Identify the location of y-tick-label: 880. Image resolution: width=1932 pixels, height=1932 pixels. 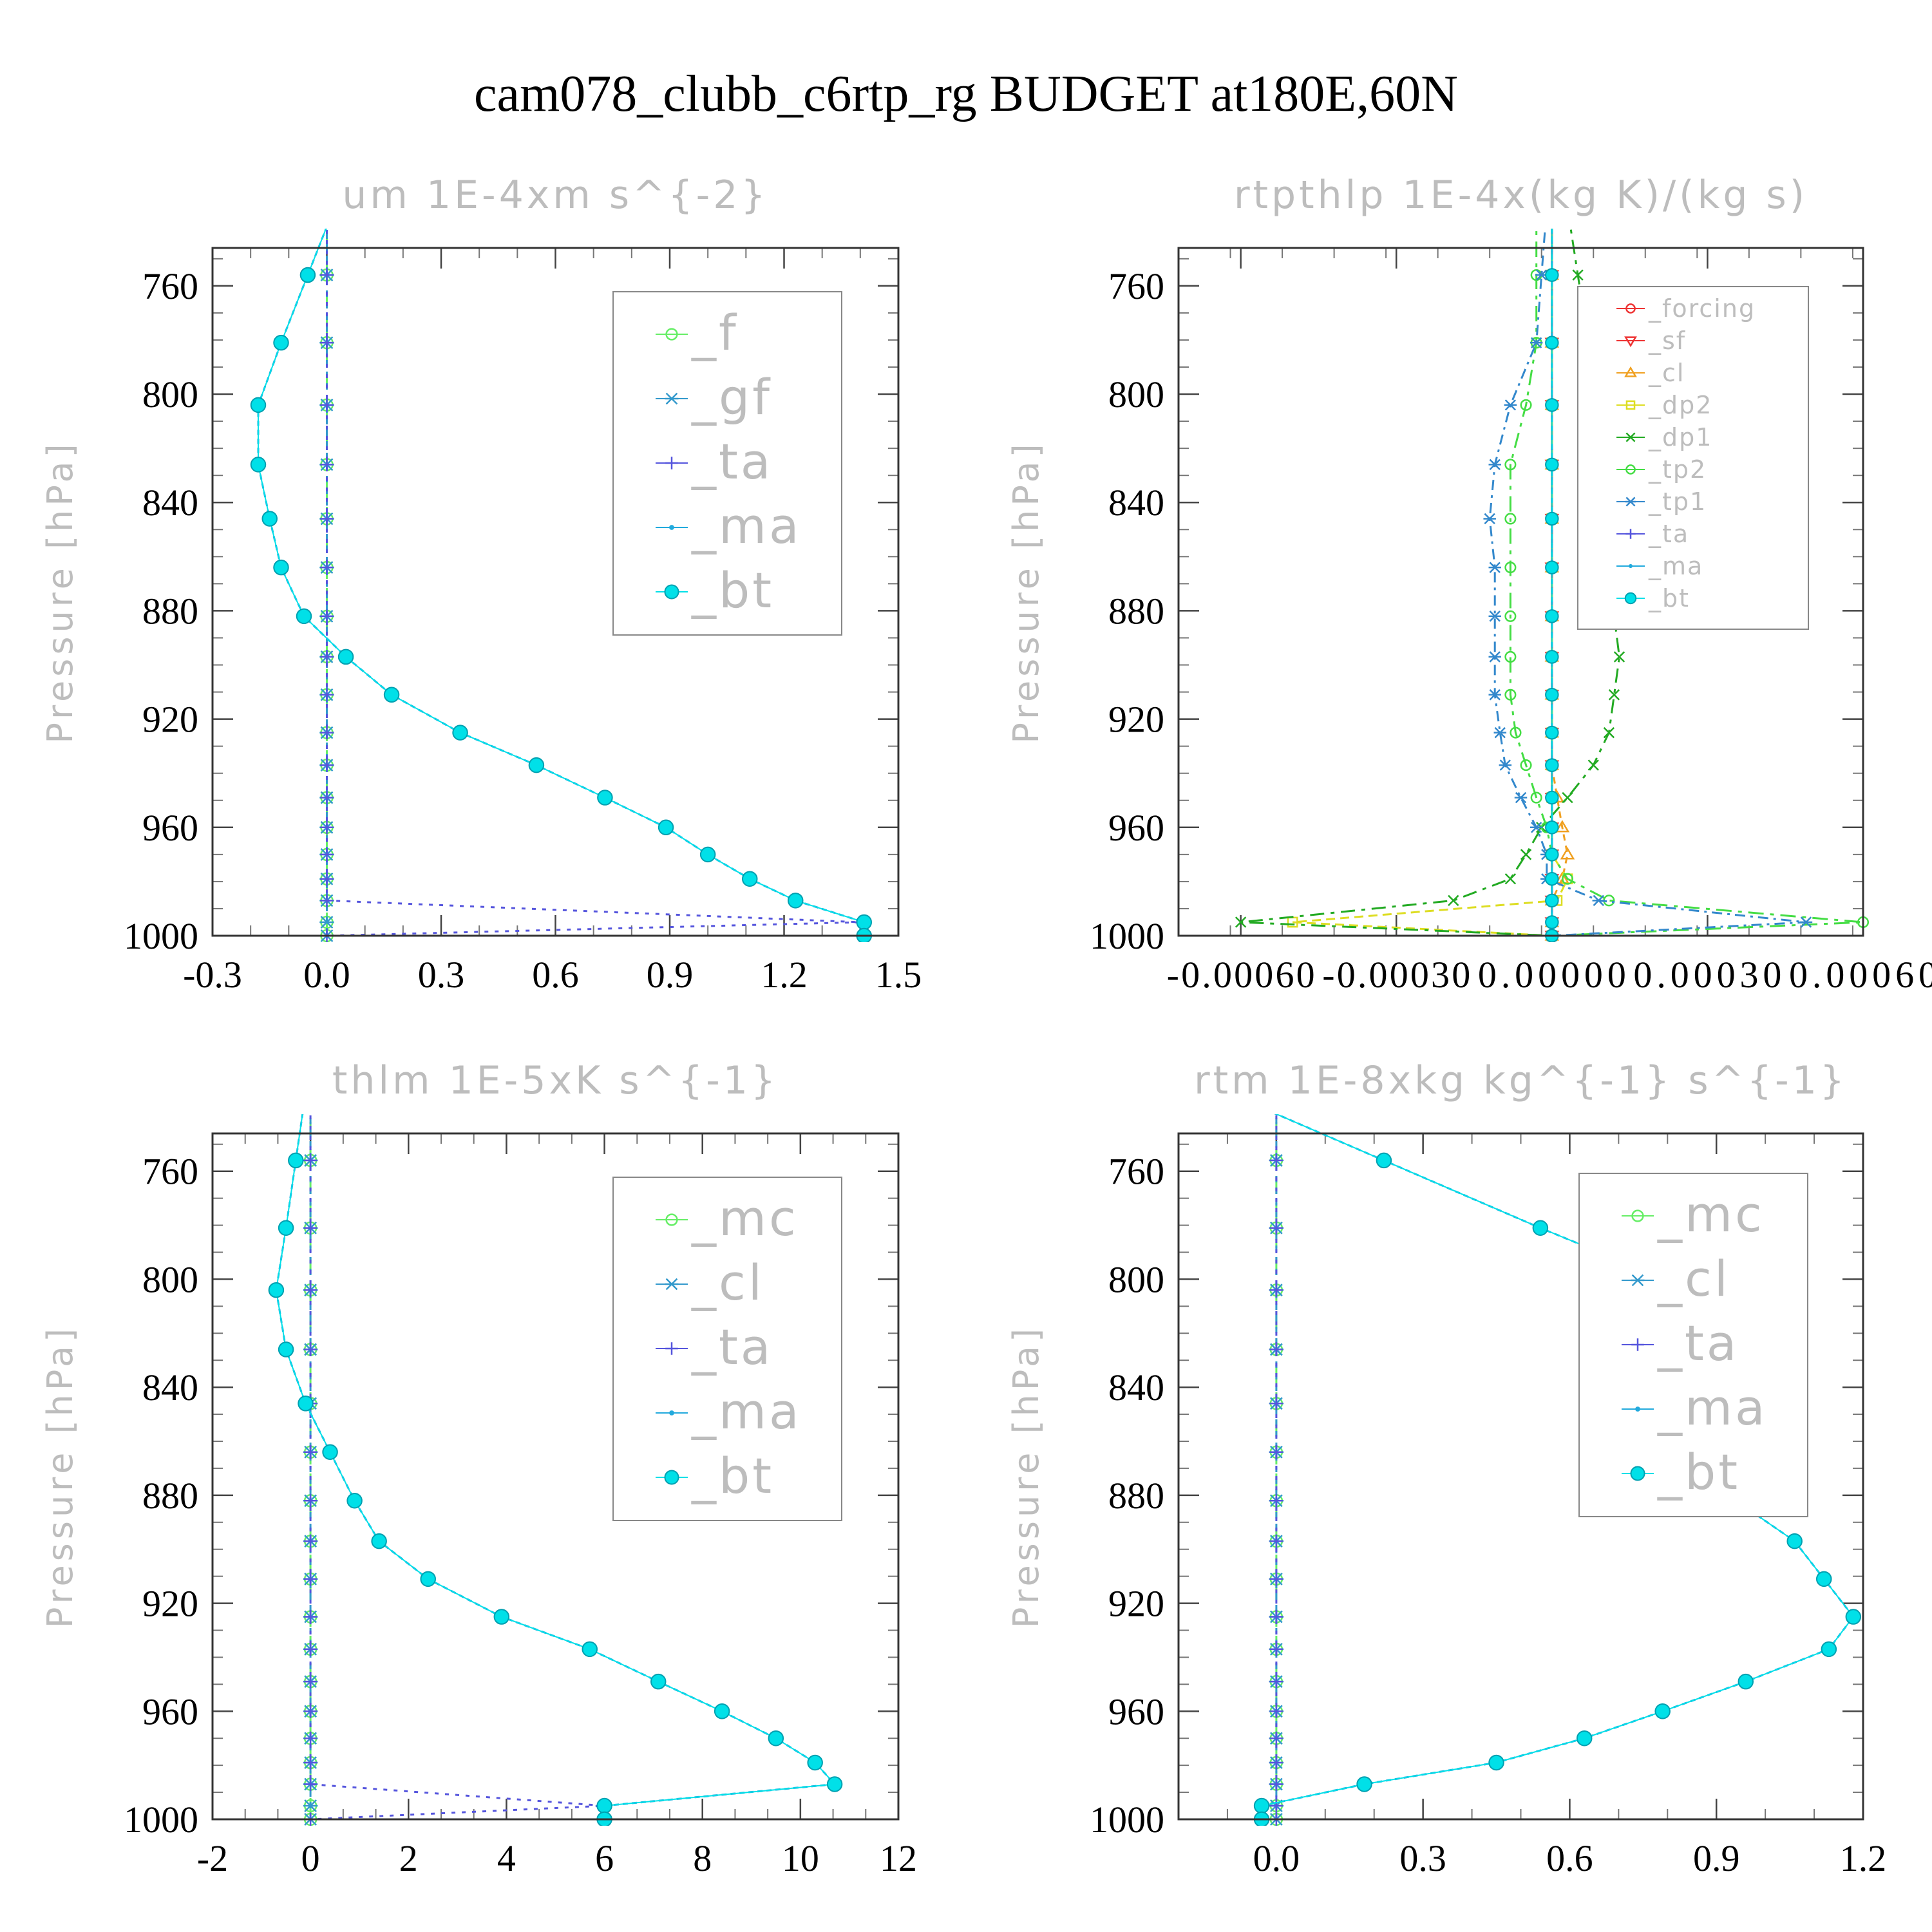
(1136, 611).